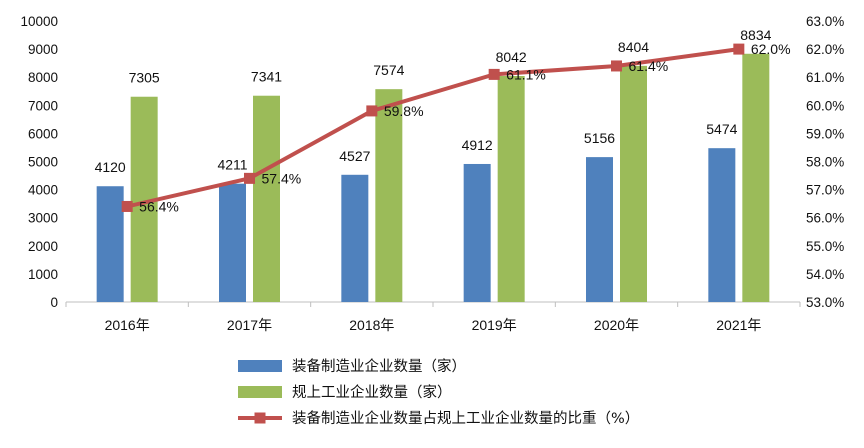 This screenshot has width=864, height=448. Describe the element at coordinates (144, 78) in the screenshot. I see `bar-industrial-value-label: 7305` at that location.